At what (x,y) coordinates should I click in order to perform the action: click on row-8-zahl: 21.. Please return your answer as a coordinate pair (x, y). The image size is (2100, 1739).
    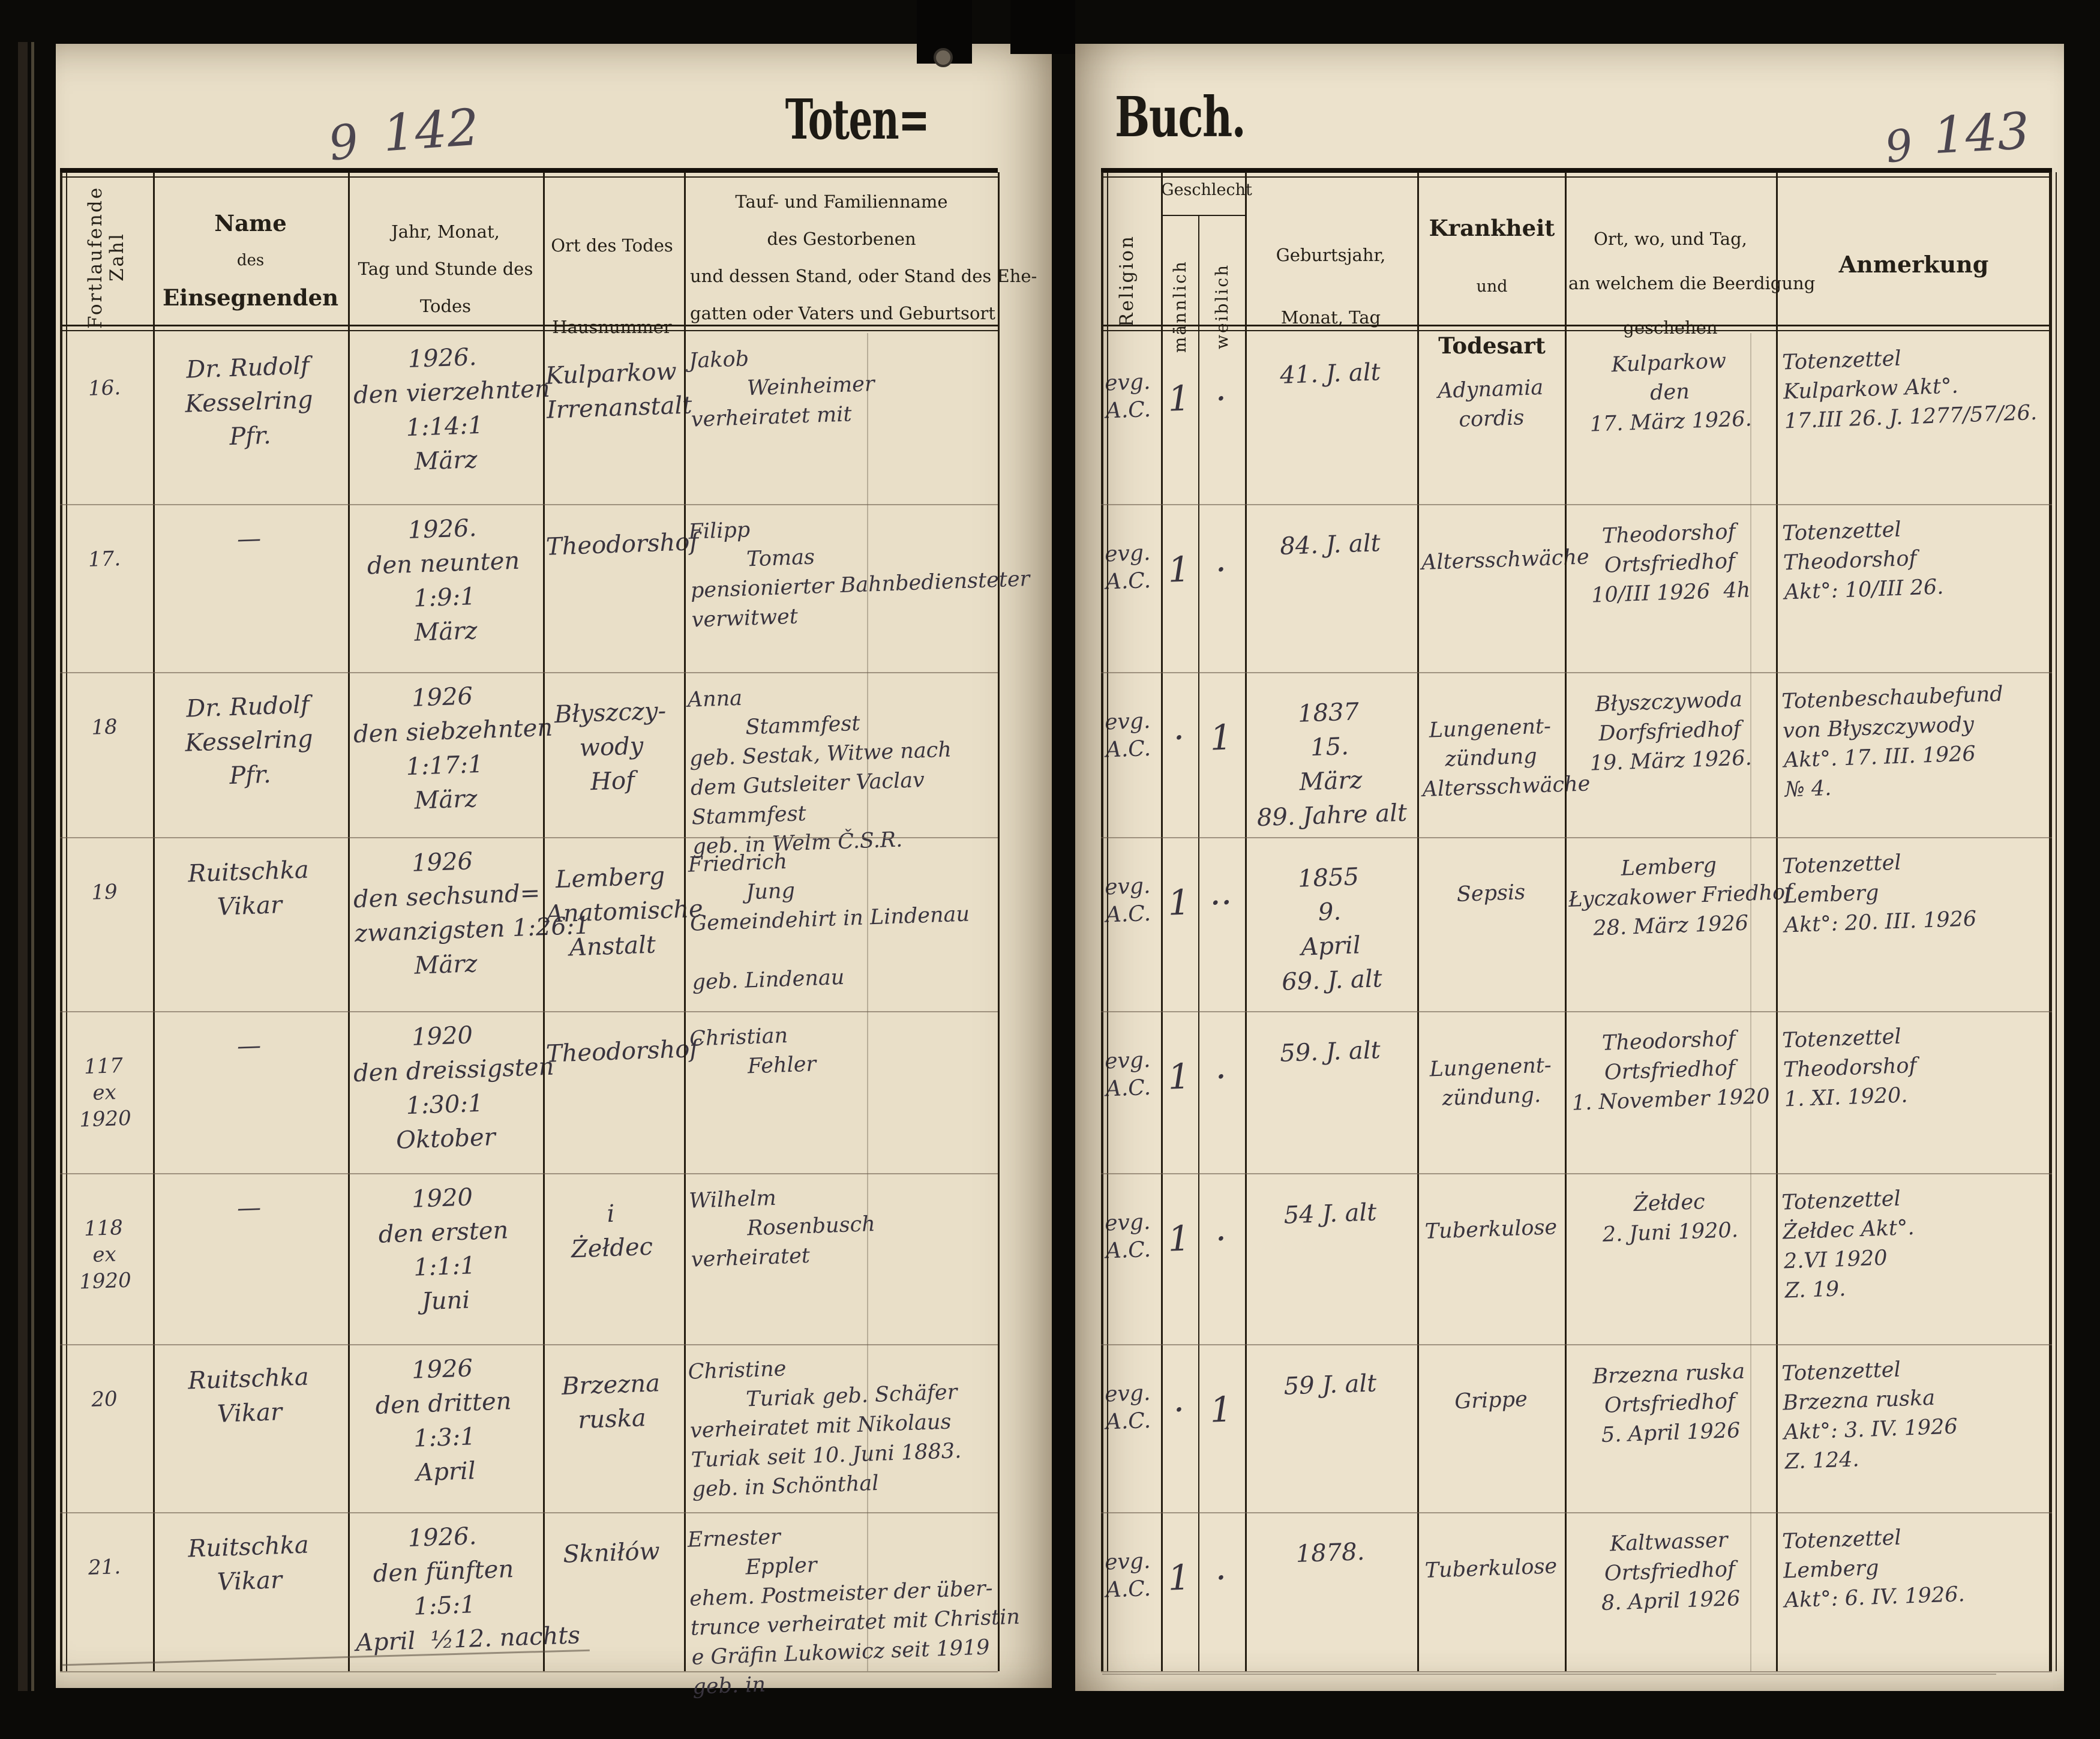
    Looking at the image, I should click on (105, 1567).